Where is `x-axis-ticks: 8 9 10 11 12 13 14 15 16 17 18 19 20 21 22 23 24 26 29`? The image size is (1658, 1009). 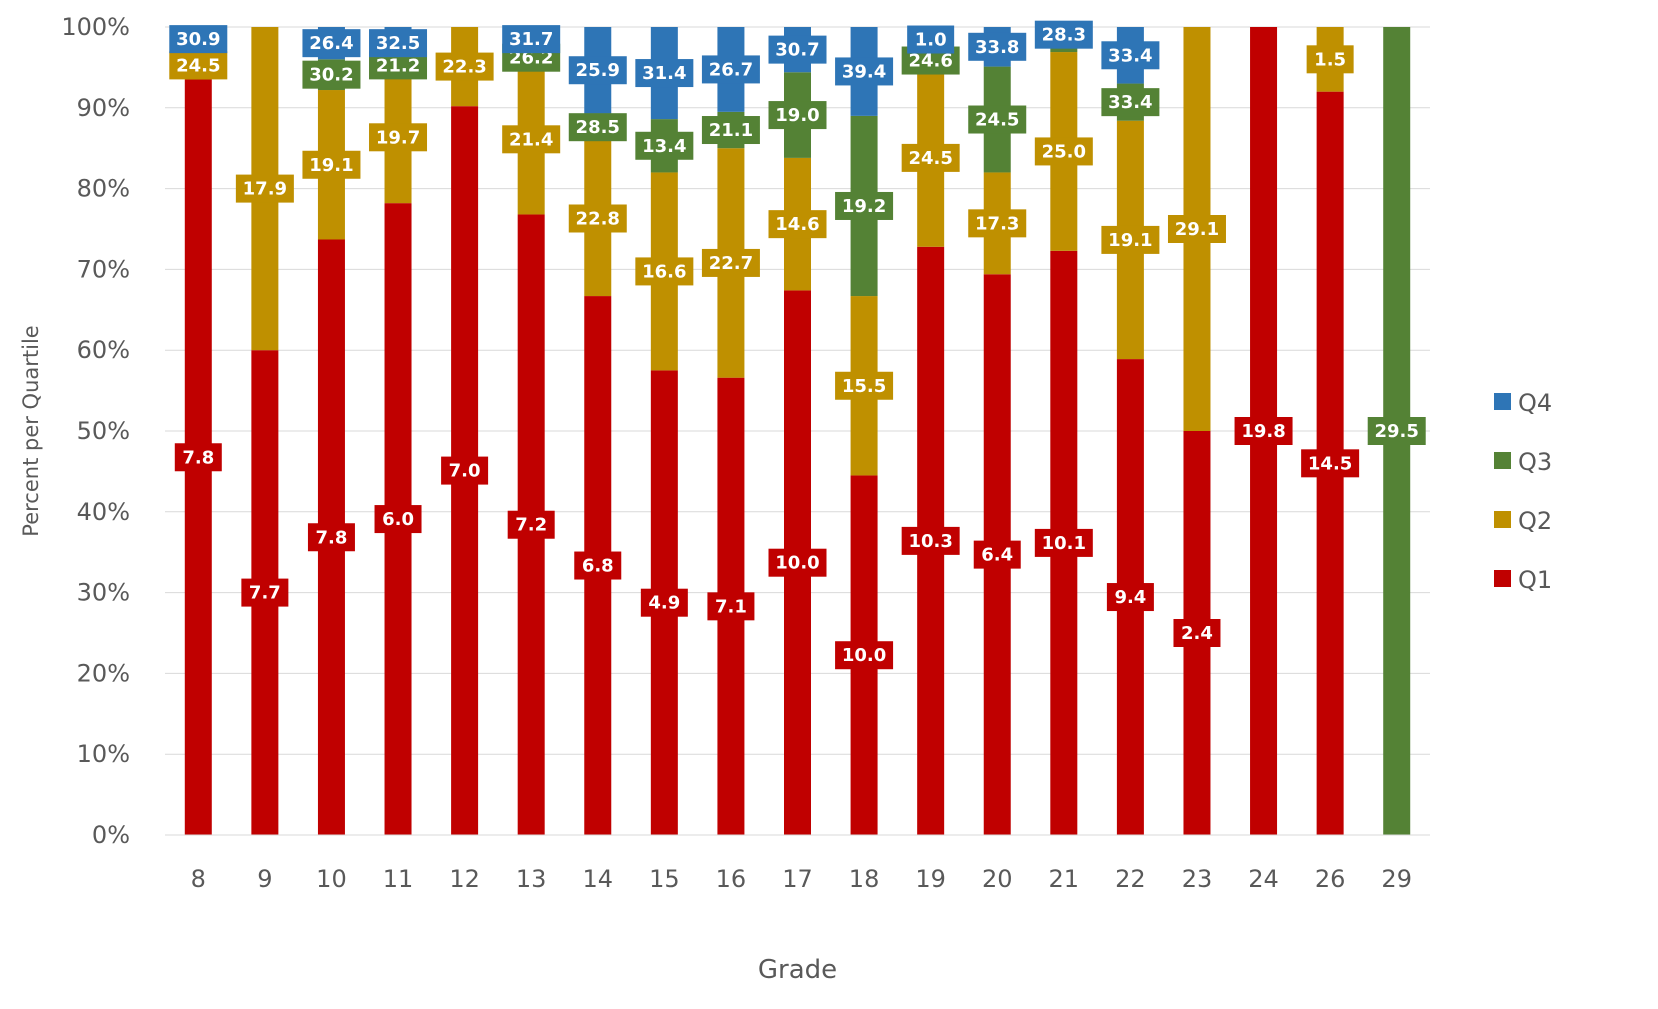 x-axis-ticks: 8 9 10 11 12 13 14 15 16 17 18 19 20 21 22 23 24 26 29 is located at coordinates (801, 879).